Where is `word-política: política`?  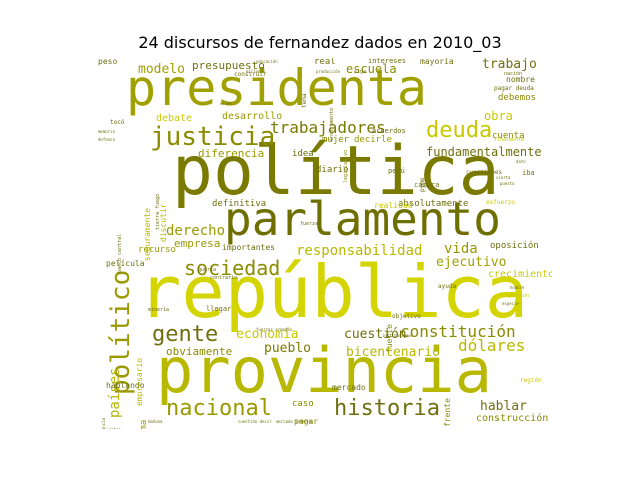
word-política: política is located at coordinates (336, 171).